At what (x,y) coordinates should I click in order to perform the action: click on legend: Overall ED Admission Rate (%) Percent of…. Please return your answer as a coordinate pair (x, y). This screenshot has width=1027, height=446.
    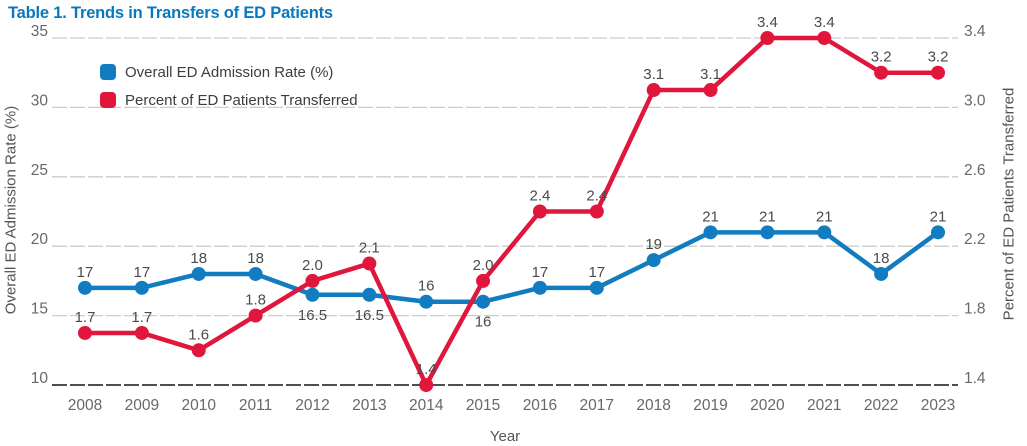
    Looking at the image, I should click on (229, 86).